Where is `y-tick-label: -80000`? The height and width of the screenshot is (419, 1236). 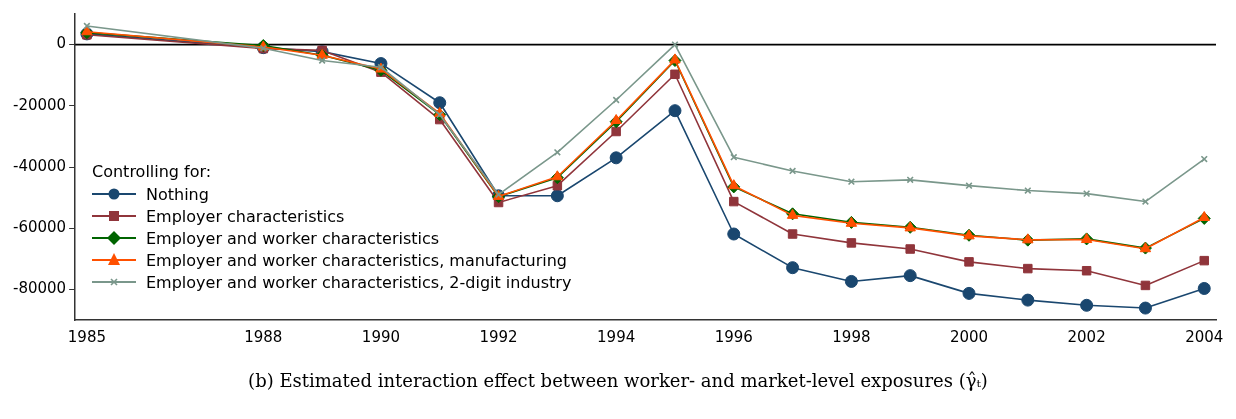 y-tick-label: -80000 is located at coordinates (39, 288).